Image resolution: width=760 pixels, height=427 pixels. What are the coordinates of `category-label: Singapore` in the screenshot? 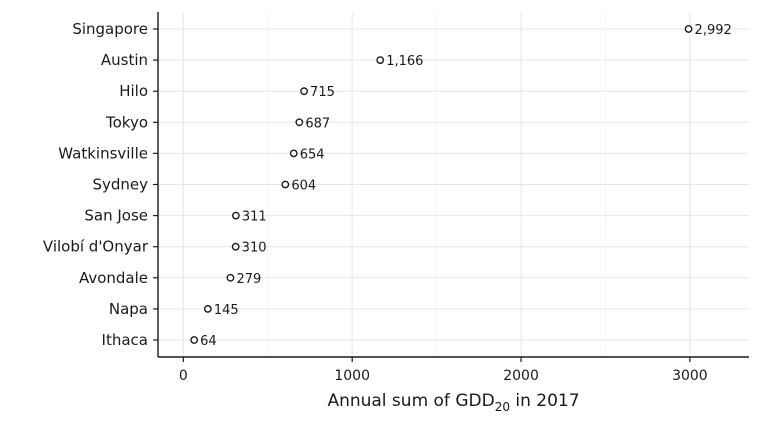 It's located at (110, 29).